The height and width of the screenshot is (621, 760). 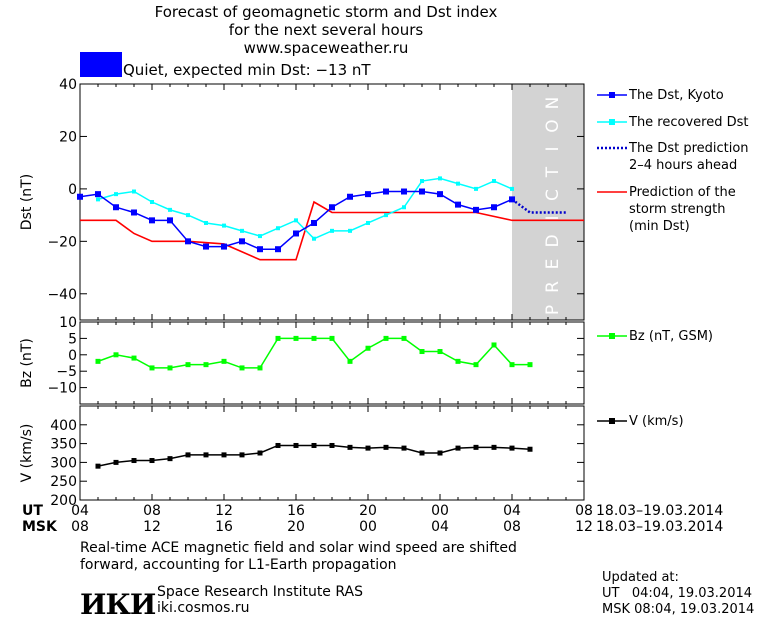 What do you see at coordinates (553, 172) in the screenshot?
I see `prediction-label-char: T` at bounding box center [553, 172].